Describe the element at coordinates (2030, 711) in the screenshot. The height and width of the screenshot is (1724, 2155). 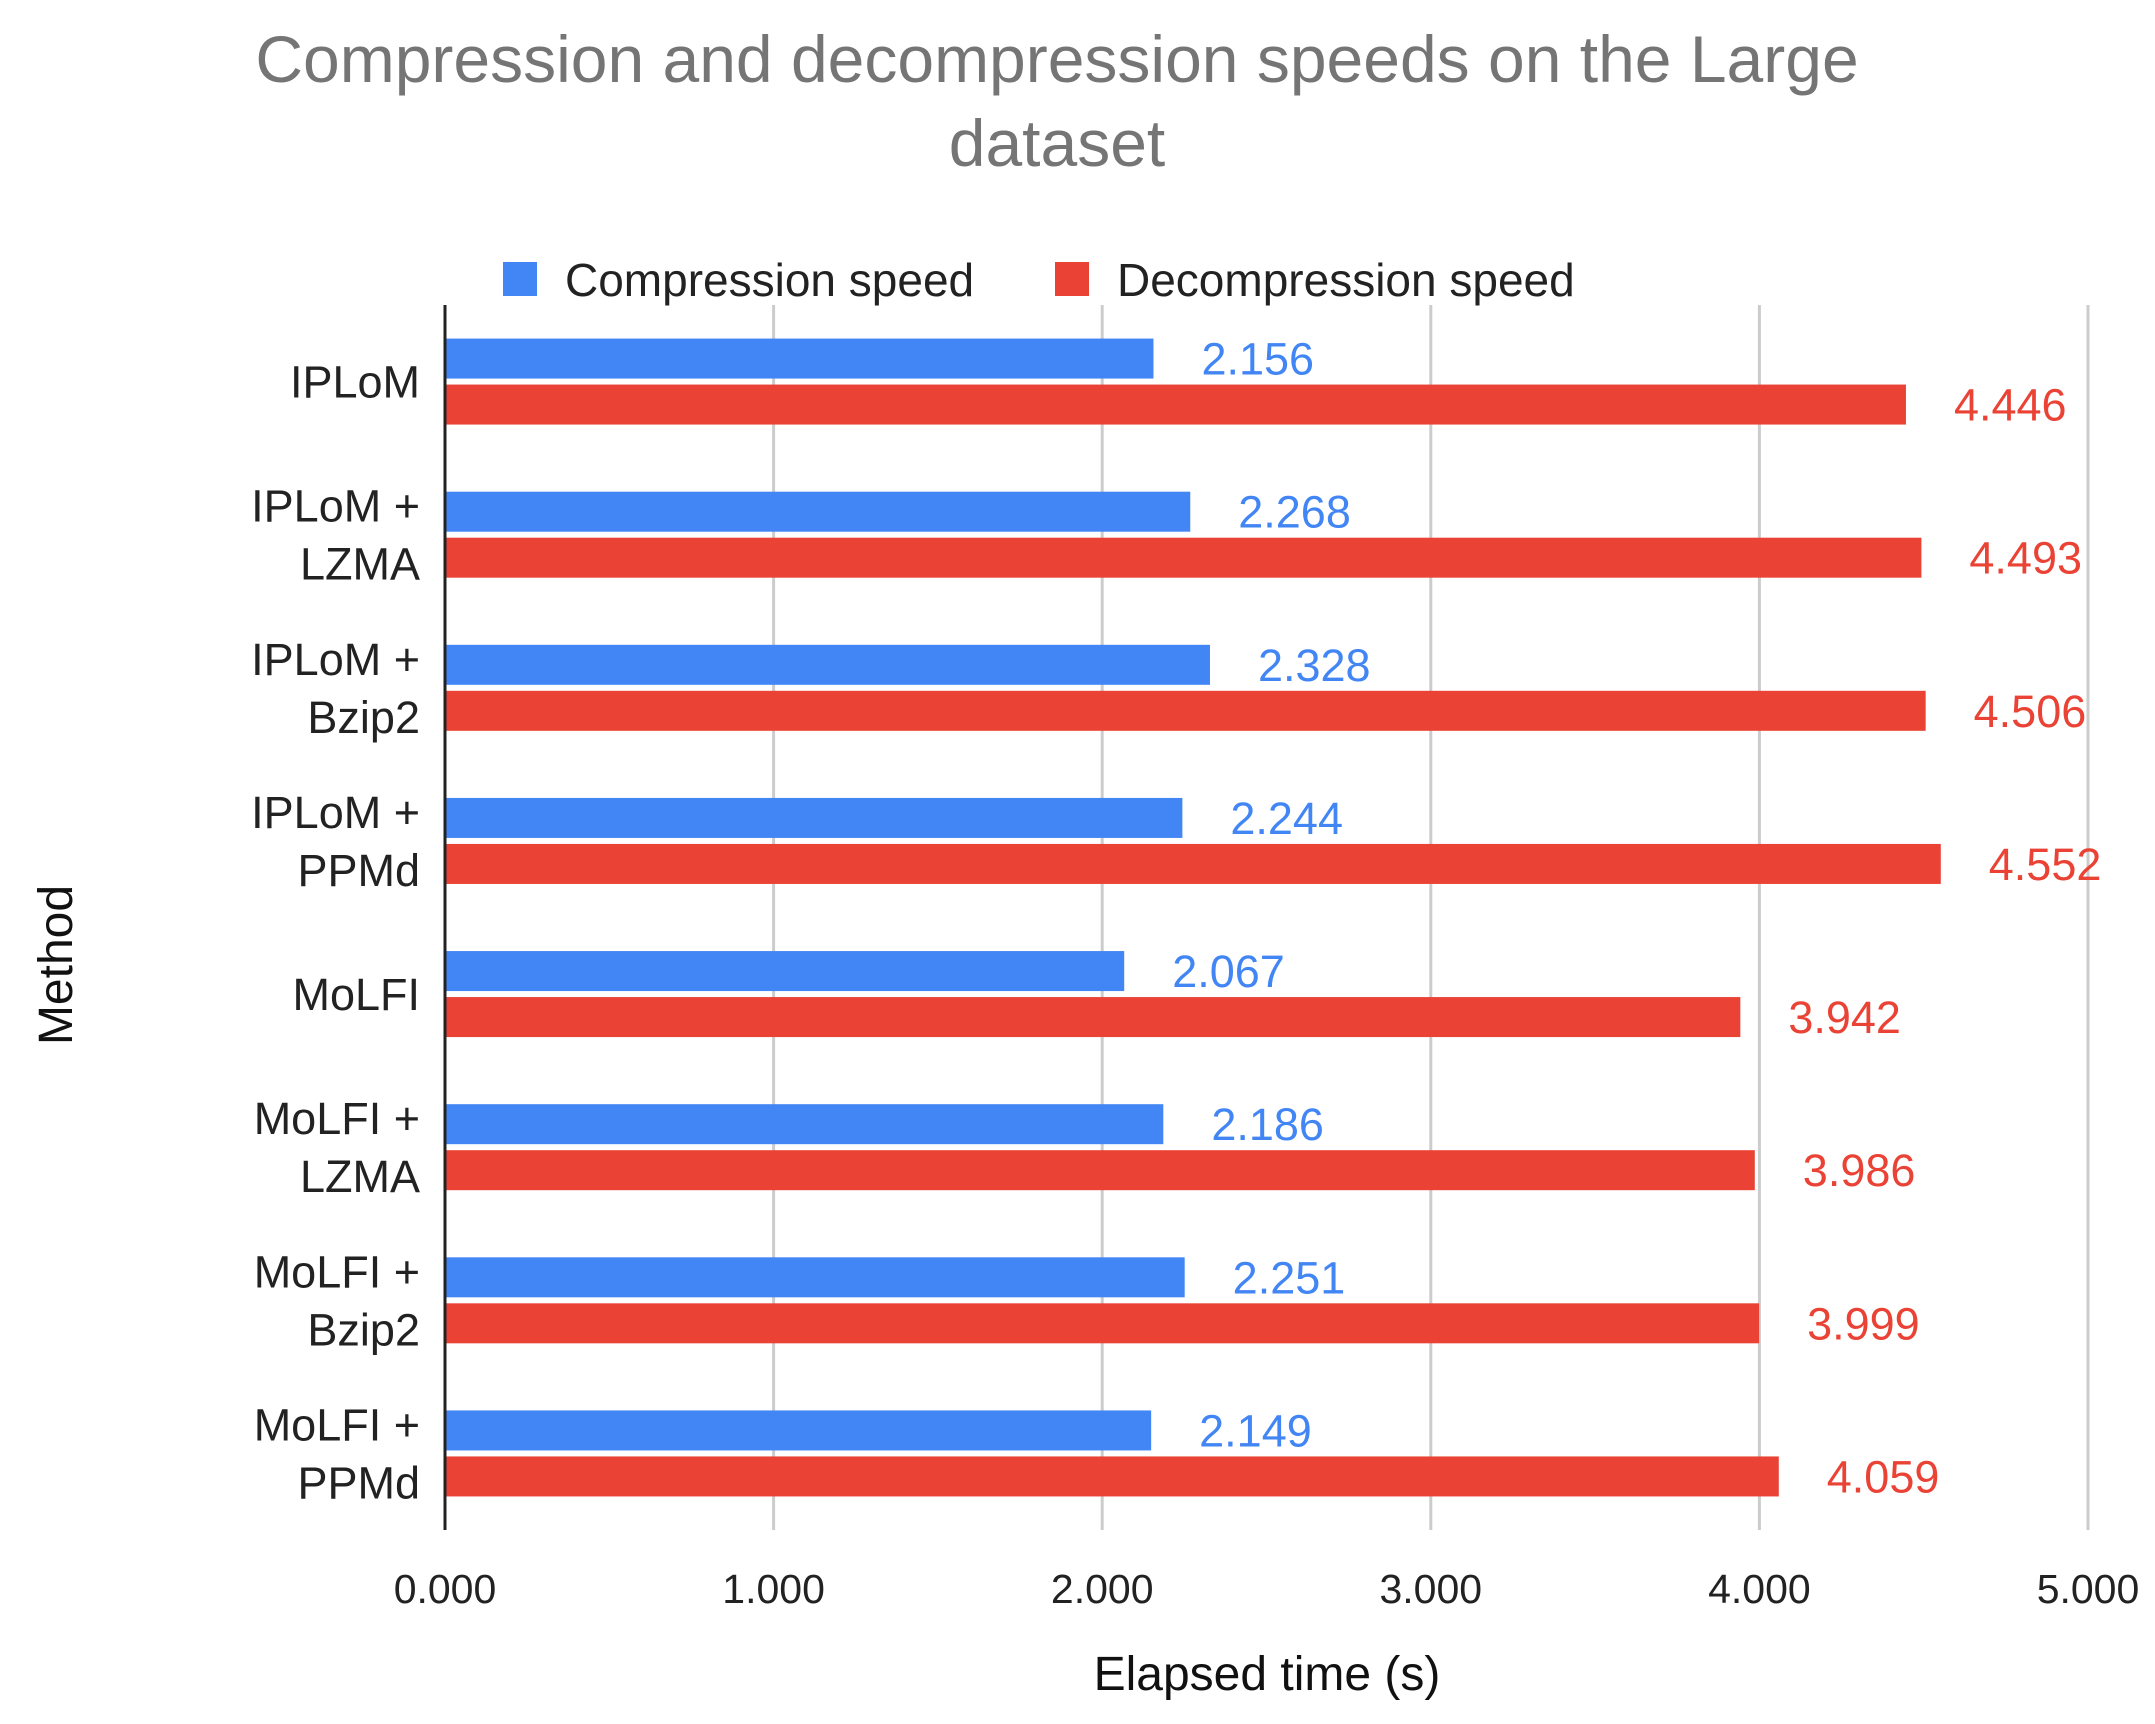
I see `data-label-decompression: 4.506` at that location.